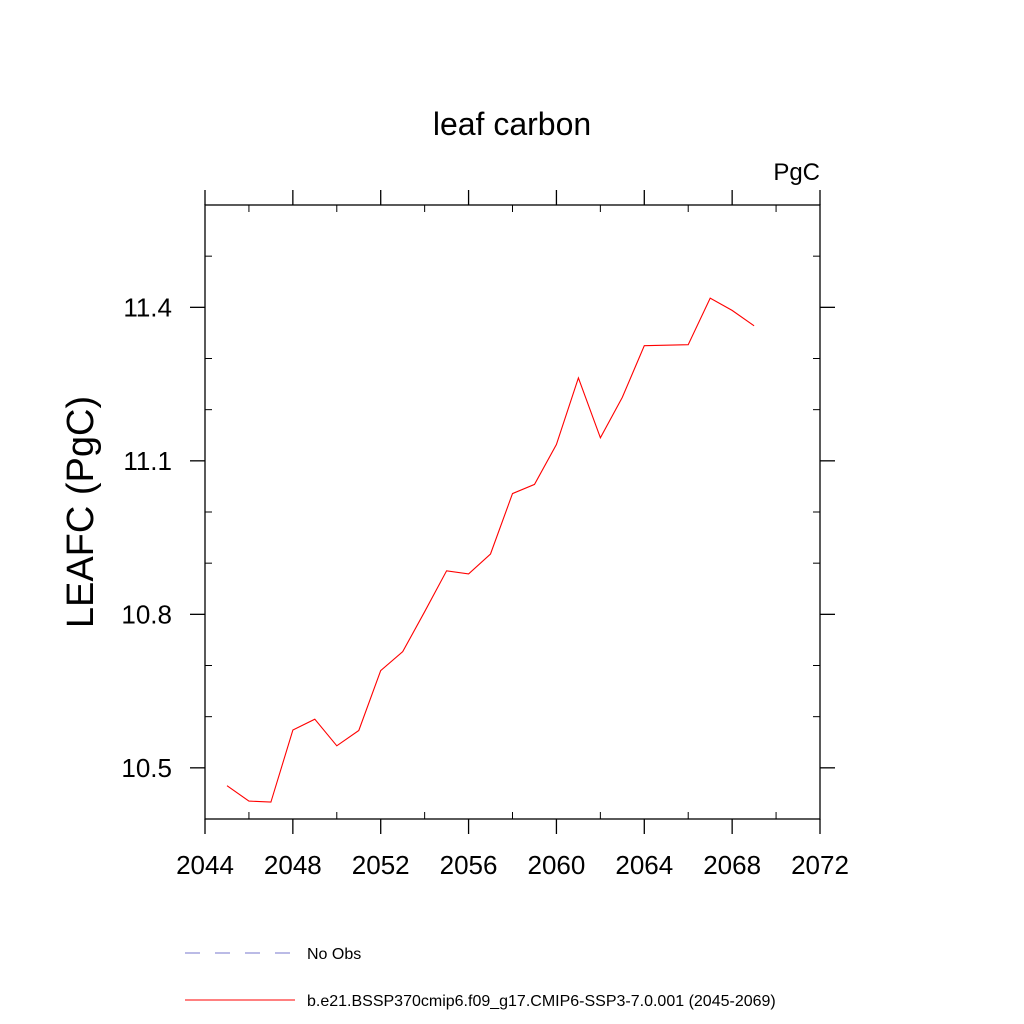  I want to click on x-tick-label: 2048, so click(293, 865).